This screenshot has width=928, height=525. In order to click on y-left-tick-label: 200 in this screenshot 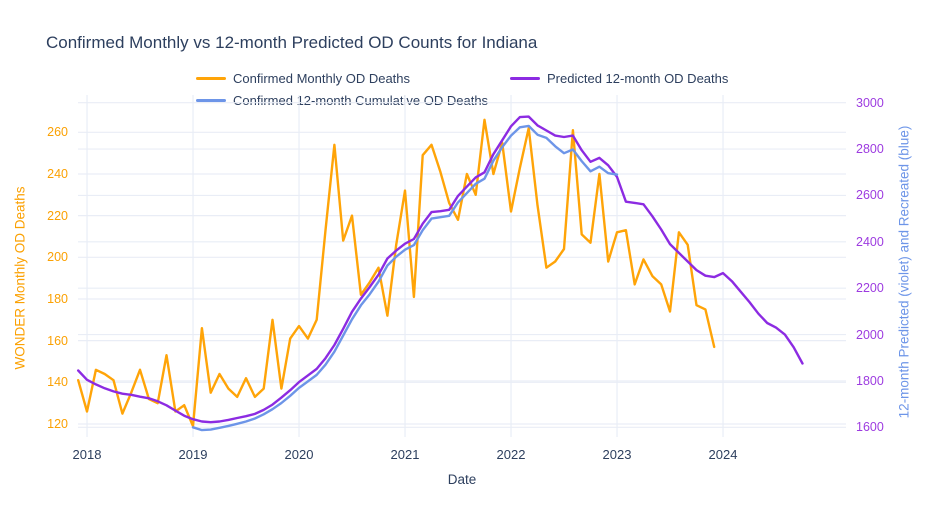, I will do `click(57, 257)`.